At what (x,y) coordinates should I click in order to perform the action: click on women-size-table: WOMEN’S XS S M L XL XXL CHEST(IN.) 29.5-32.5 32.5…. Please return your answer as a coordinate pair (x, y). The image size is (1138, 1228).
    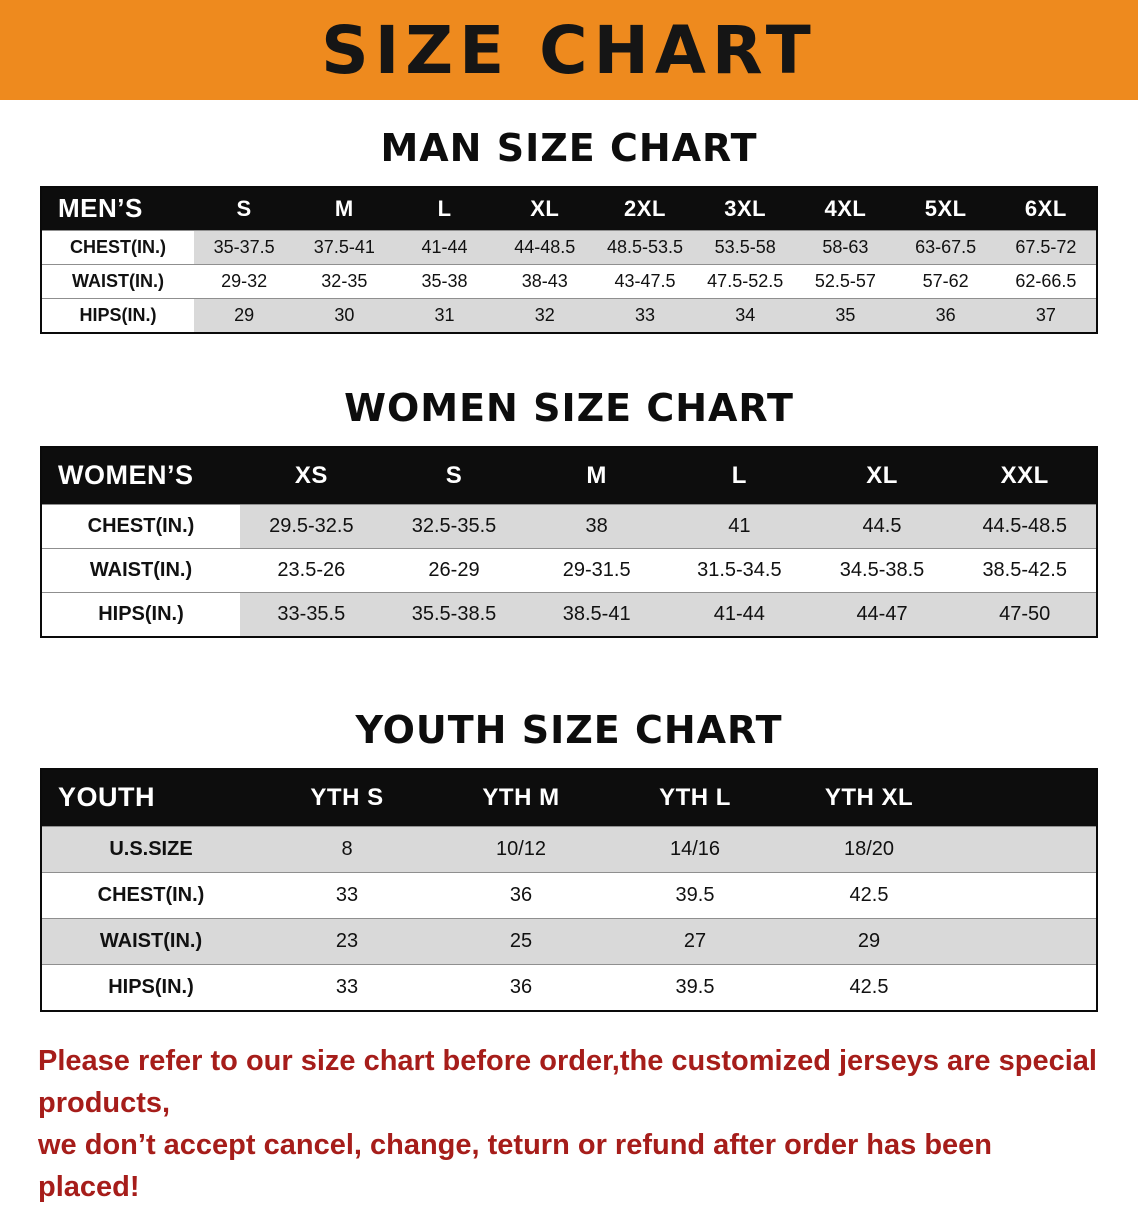
    Looking at the image, I should click on (569, 542).